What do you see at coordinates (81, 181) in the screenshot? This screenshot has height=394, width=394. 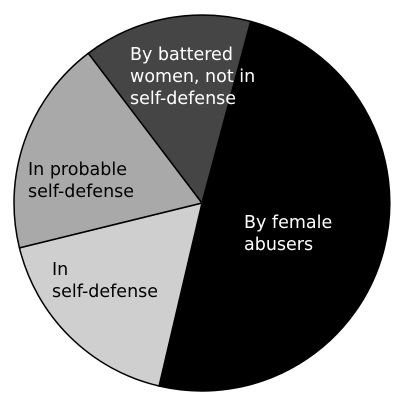 I see `pie-slice-label-2: In probable self-defense` at bounding box center [81, 181].